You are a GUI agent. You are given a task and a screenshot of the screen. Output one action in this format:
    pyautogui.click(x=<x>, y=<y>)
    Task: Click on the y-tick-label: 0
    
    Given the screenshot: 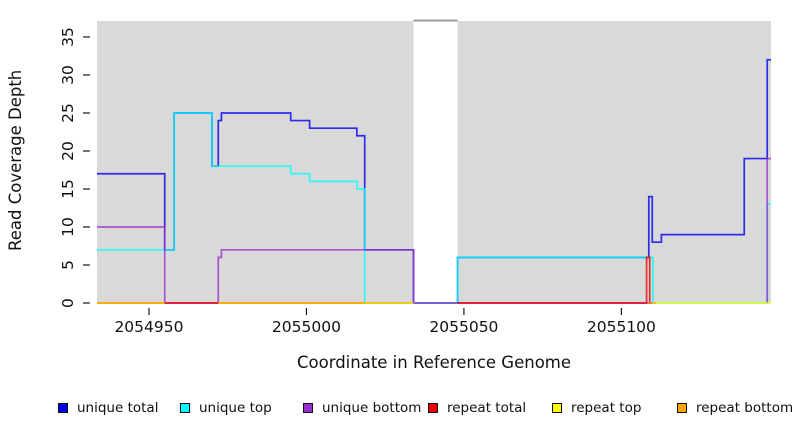 What is the action you would take?
    pyautogui.click(x=68, y=303)
    